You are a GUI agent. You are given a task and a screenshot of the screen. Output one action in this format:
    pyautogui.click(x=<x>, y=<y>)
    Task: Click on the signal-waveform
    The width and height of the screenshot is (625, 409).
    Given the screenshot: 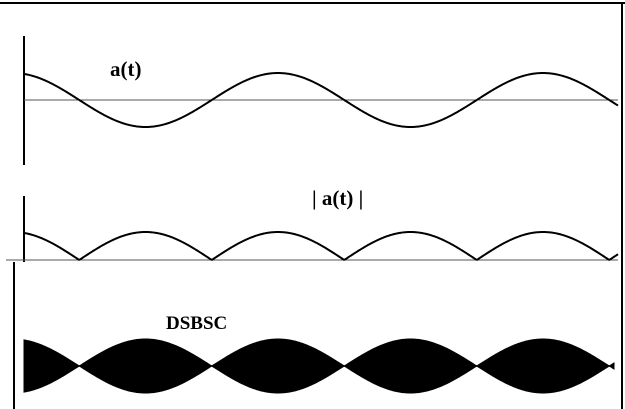 What is the action you would take?
    pyautogui.click(x=321, y=99)
    